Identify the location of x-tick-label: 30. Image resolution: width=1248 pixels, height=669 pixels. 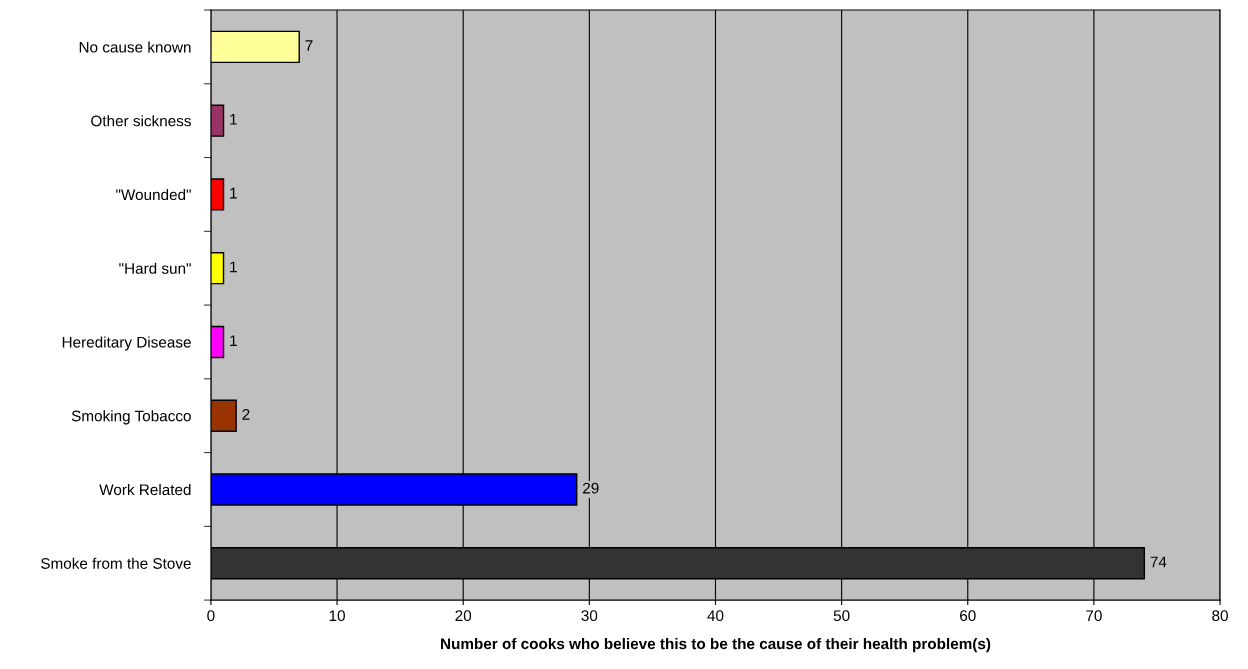
(589, 616).